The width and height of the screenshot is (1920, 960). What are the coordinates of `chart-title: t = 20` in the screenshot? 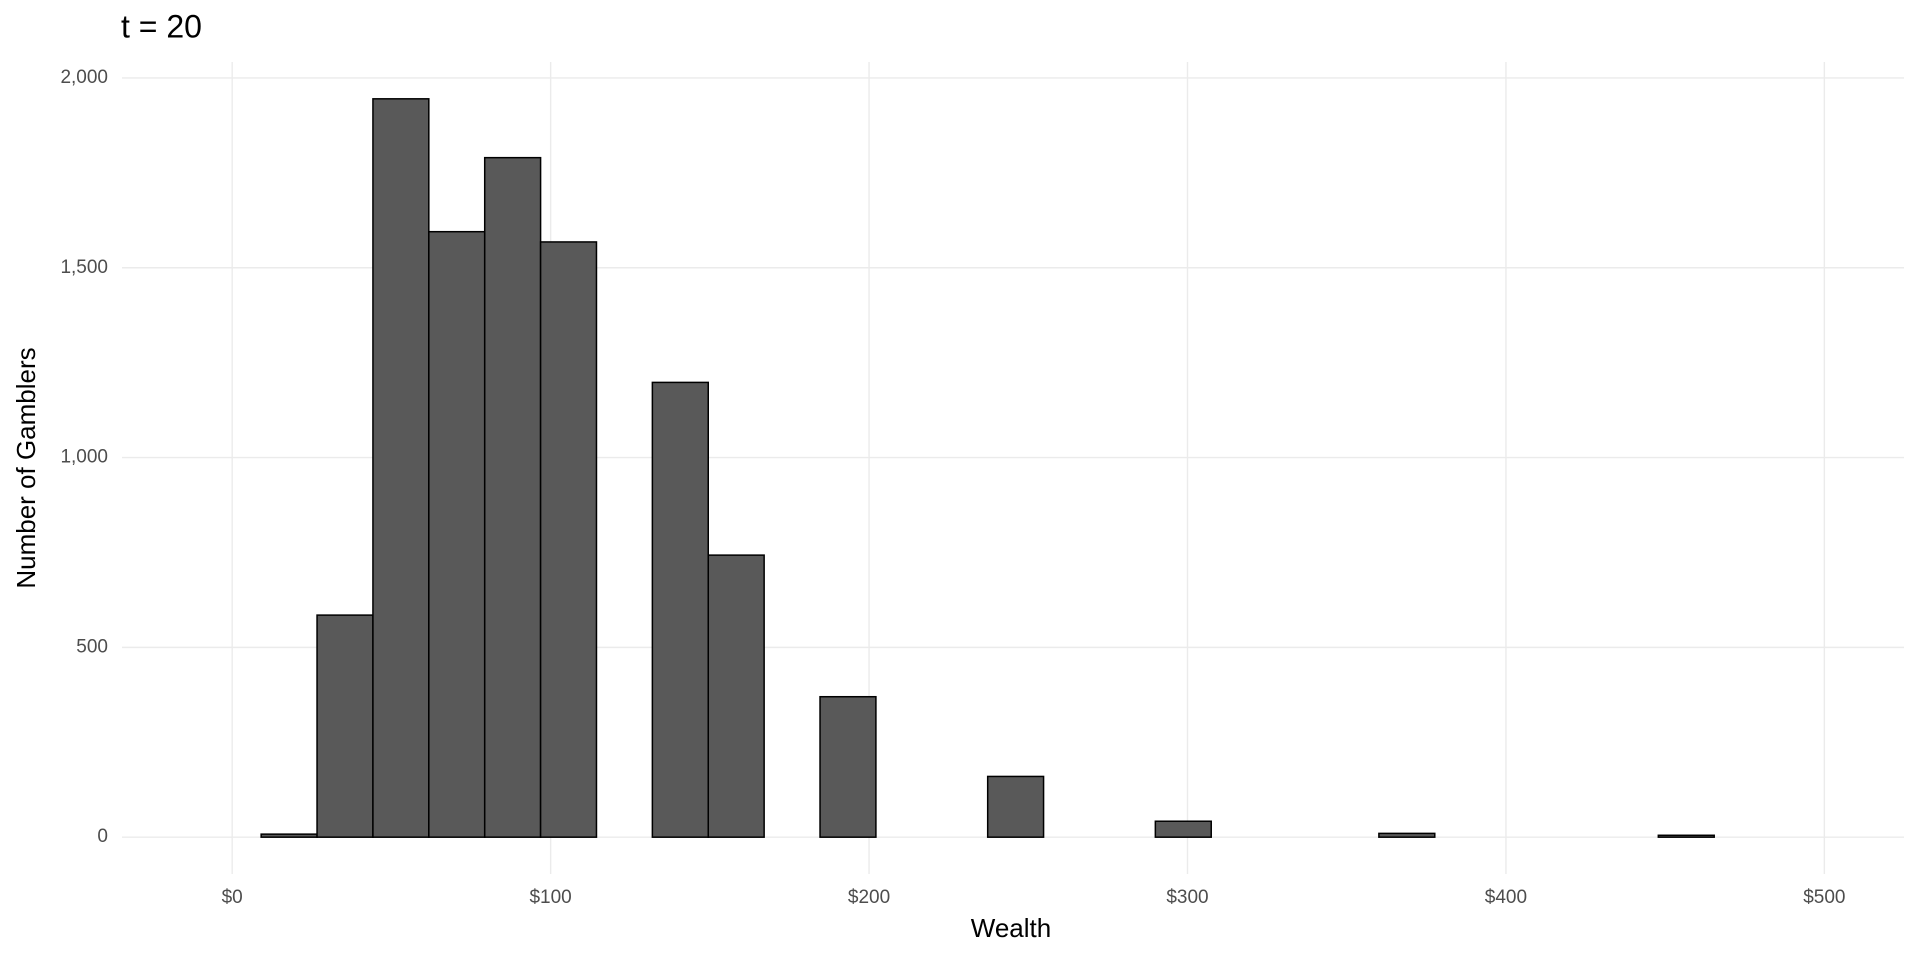 It's located at (161, 26).